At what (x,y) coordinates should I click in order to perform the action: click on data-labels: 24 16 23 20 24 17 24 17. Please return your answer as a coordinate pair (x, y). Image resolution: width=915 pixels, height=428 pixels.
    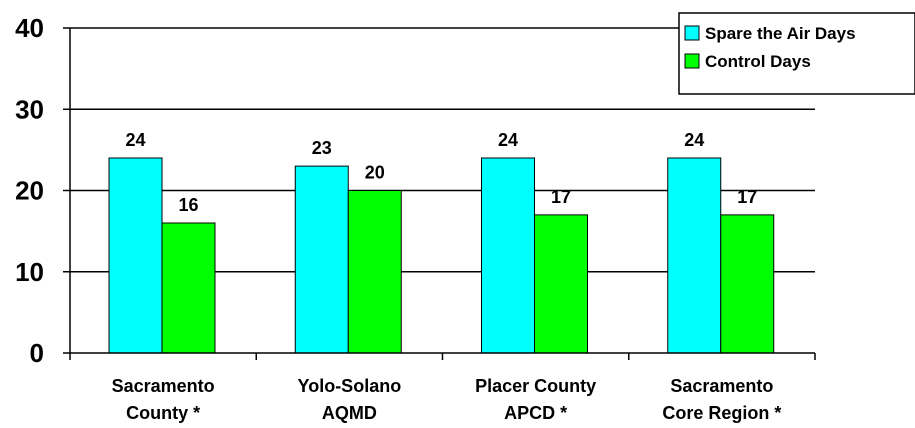
    Looking at the image, I should click on (441, 172).